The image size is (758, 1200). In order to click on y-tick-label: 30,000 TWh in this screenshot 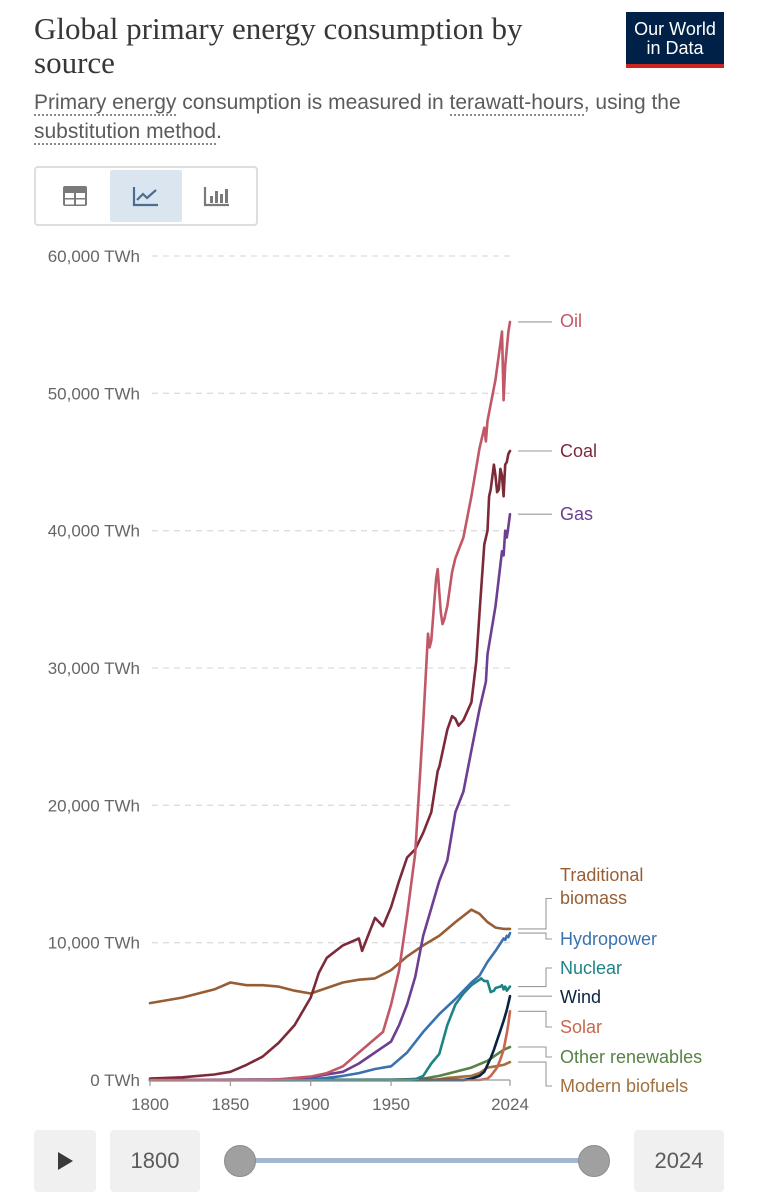, I will do `click(94, 668)`.